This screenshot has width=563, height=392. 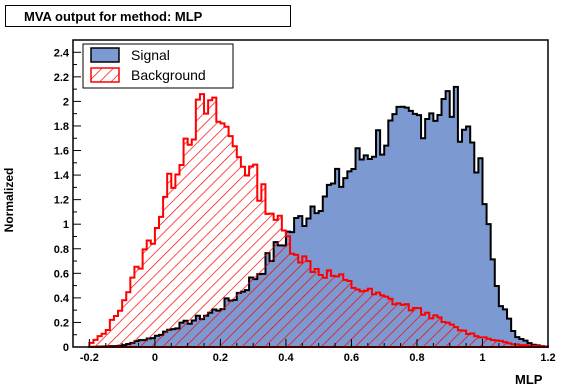 What do you see at coordinates (61, 78) in the screenshot?
I see `y-tick-label: 2.2` at bounding box center [61, 78].